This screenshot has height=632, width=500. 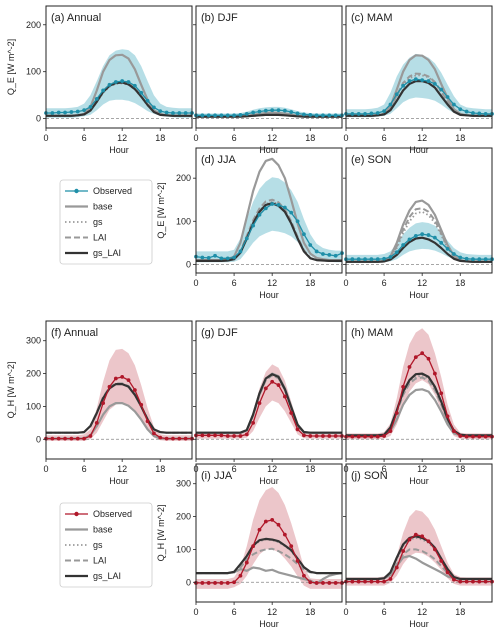 What do you see at coordinates (76, 514) in the screenshot?
I see `legend-marker` at bounding box center [76, 514].